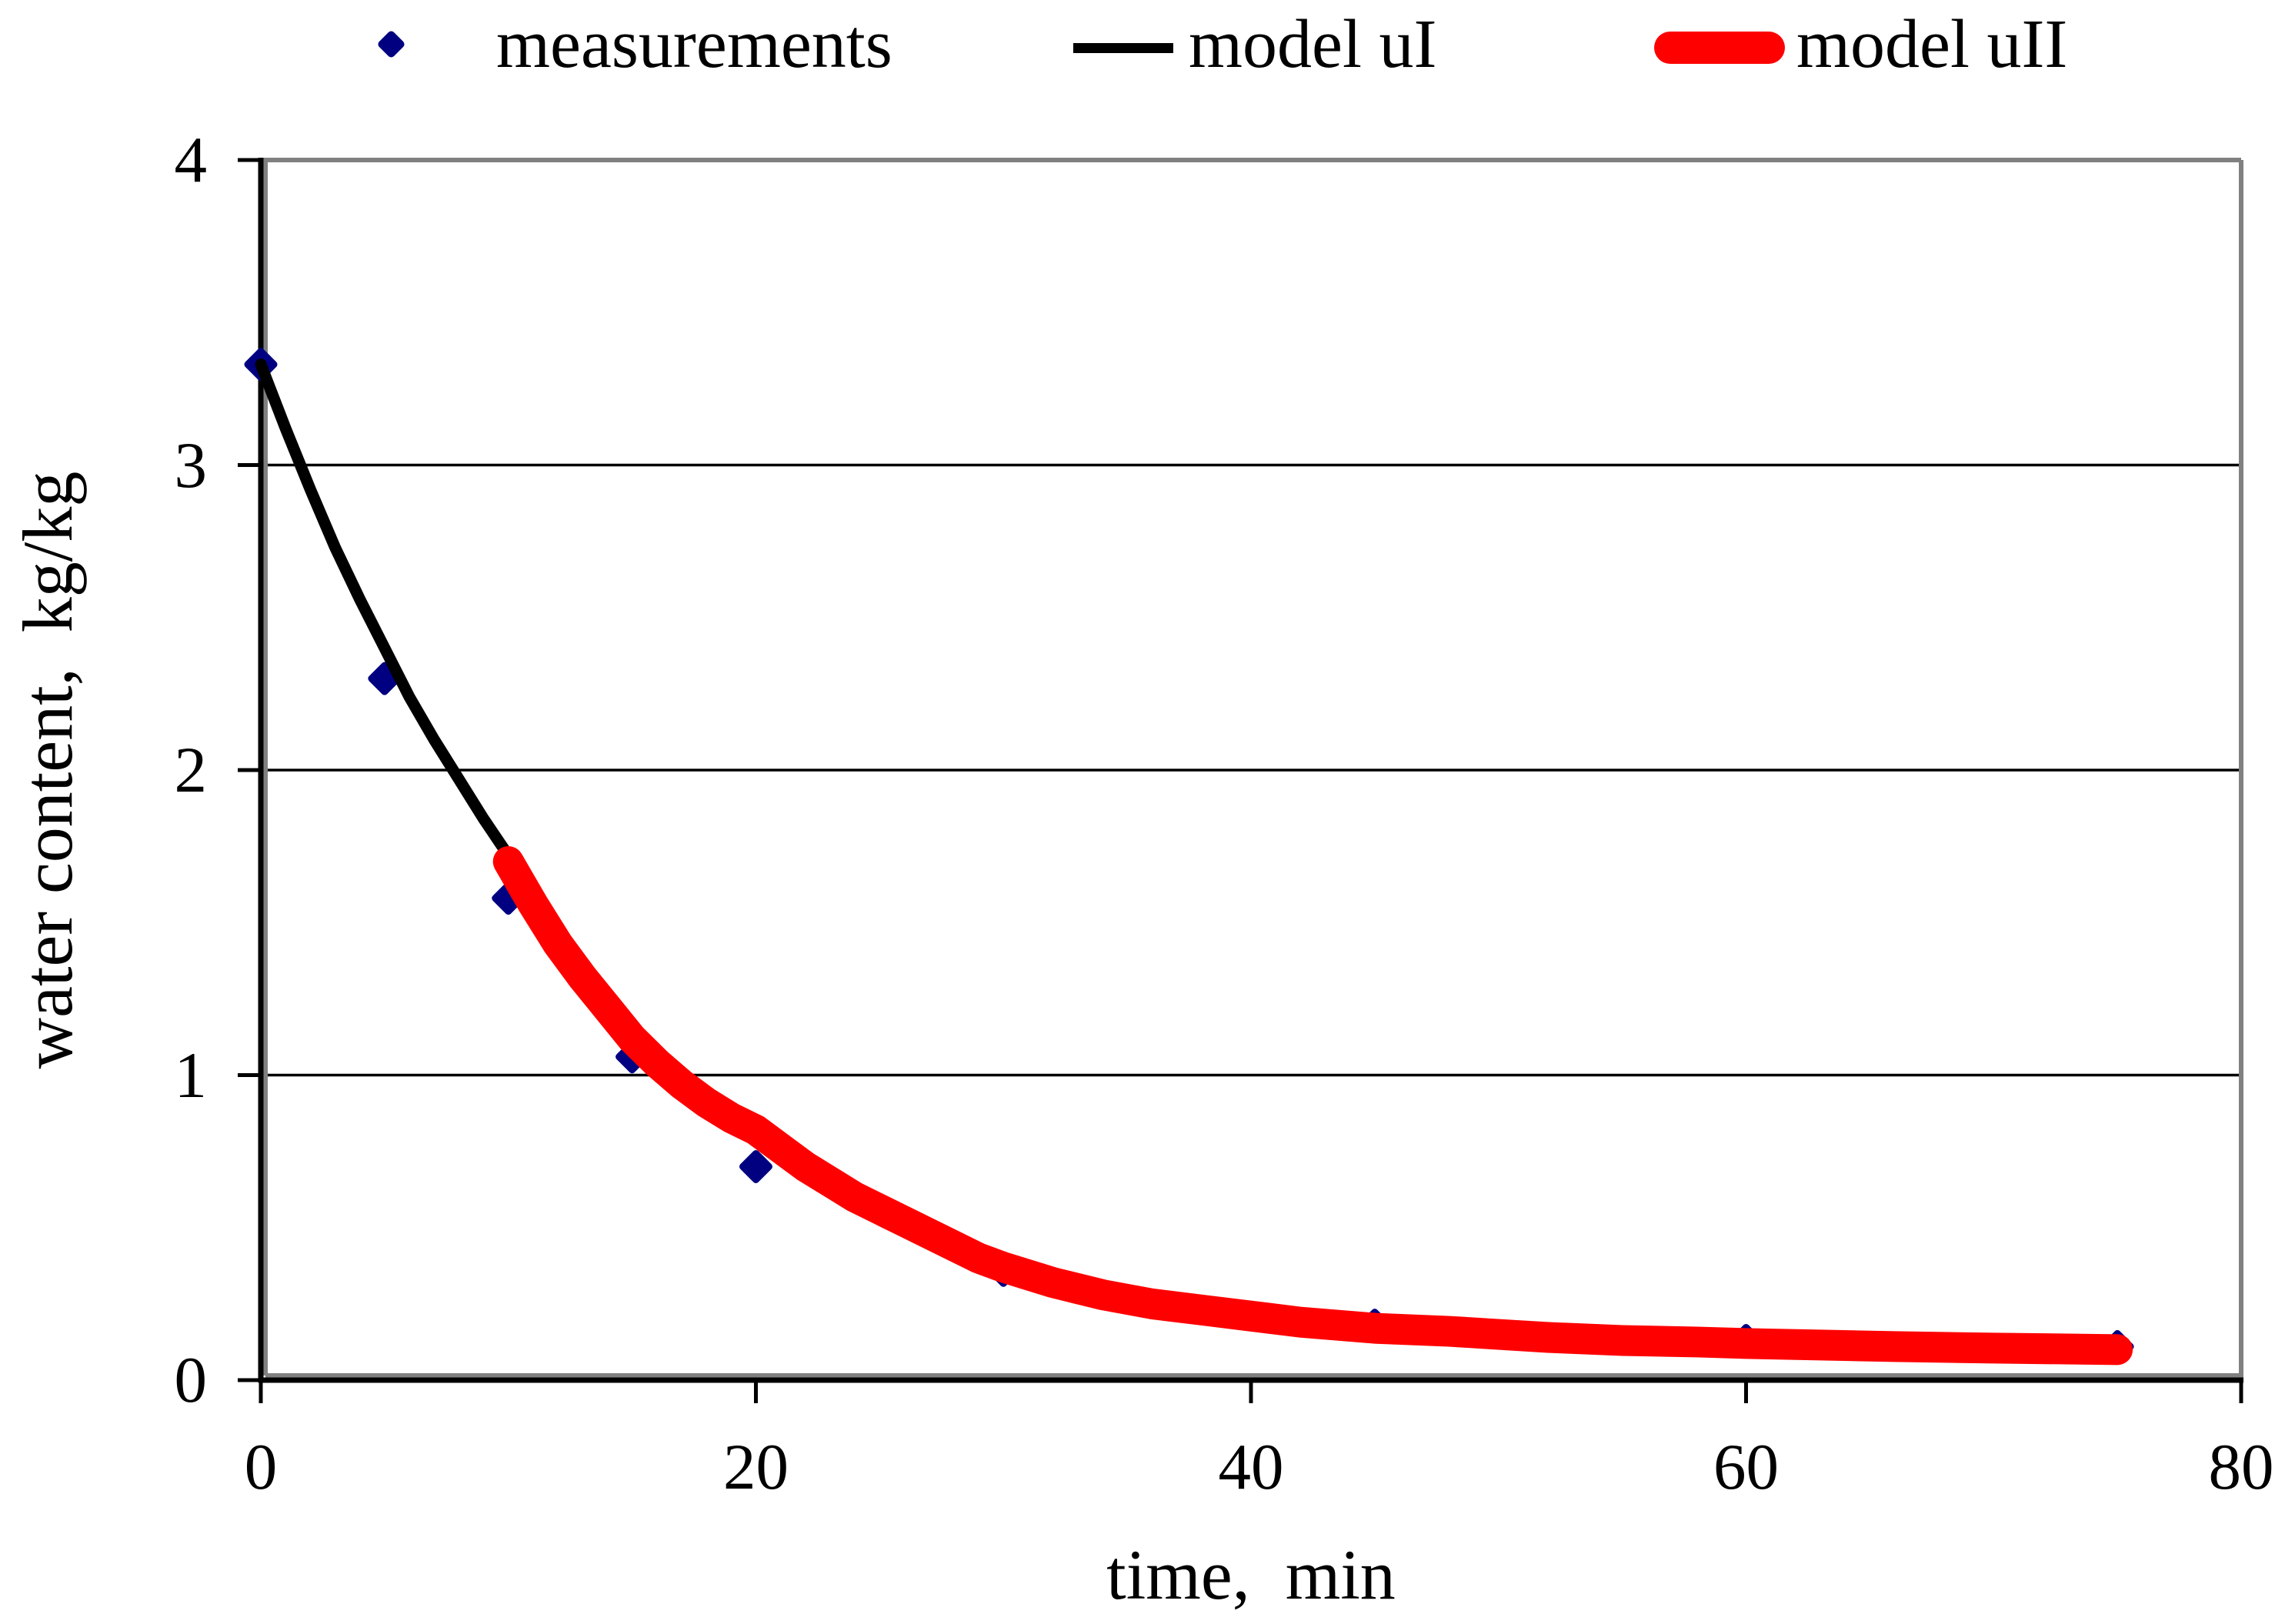 The height and width of the screenshot is (1624, 2295). Describe the element at coordinates (1251, 1467) in the screenshot. I see `x-tick-label-40: 40` at that location.